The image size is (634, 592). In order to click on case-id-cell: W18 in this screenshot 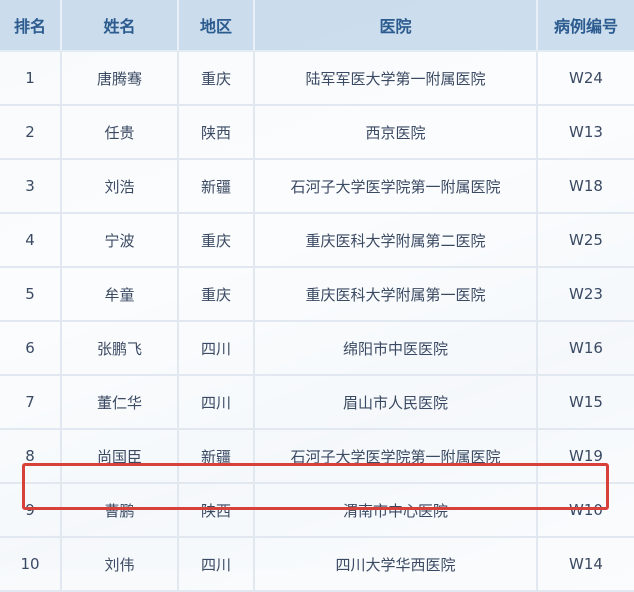, I will do `click(585, 186)`.